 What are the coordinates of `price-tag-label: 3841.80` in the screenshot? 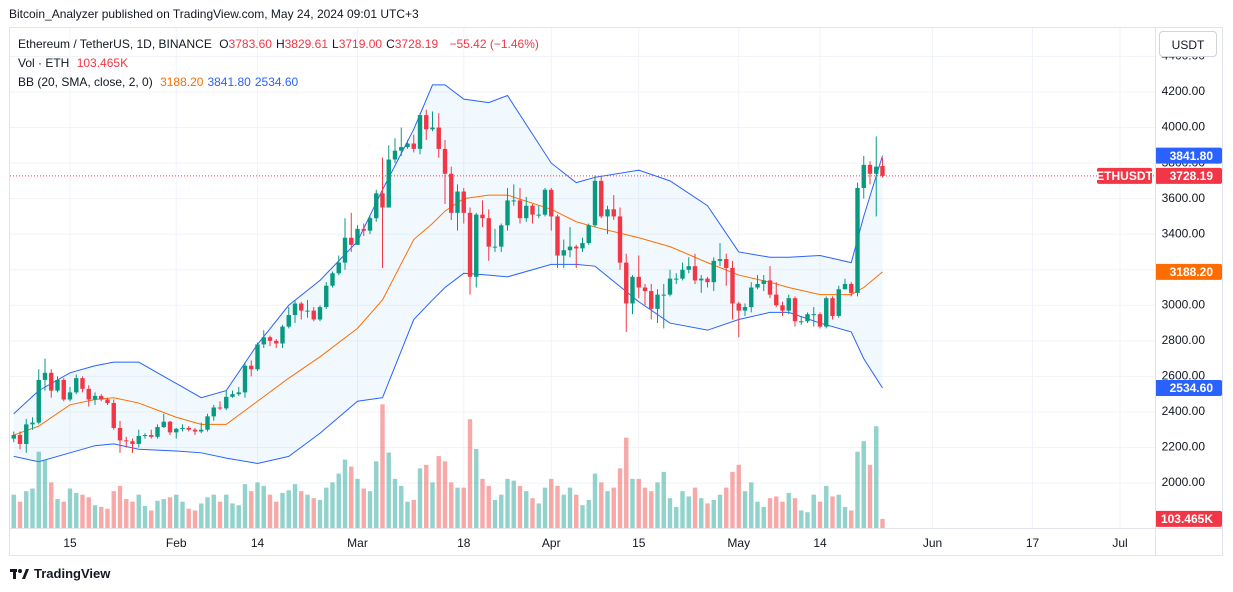 It's located at (1192, 156).